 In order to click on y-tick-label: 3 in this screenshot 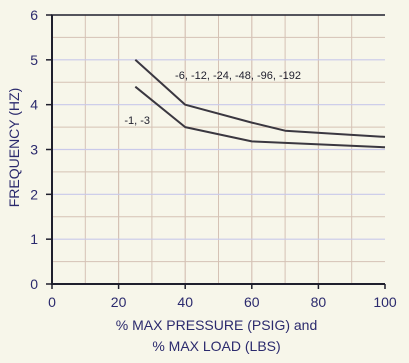, I will do `click(34, 150)`.